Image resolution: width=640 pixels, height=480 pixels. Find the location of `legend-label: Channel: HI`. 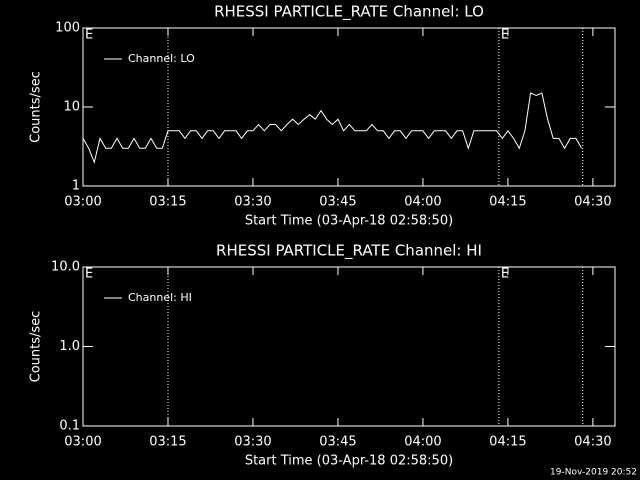

legend-label: Channel: HI is located at coordinates (160, 297).